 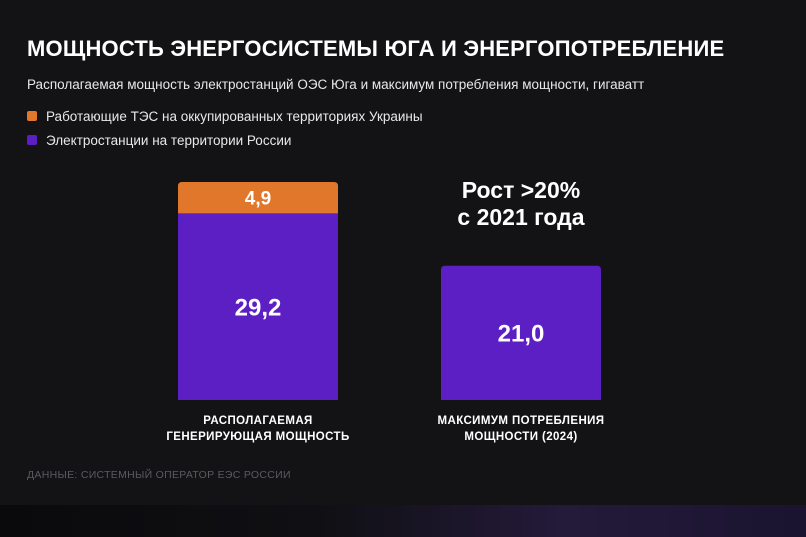 I want to click on legend-swatch-orange, so click(x=32, y=116).